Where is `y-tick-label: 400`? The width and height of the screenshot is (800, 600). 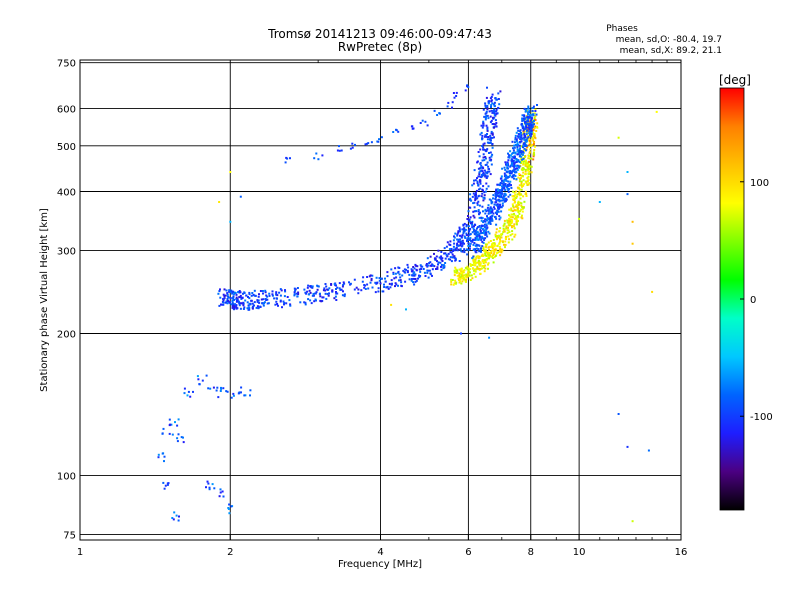
y-tick-label: 400 is located at coordinates (66, 193).